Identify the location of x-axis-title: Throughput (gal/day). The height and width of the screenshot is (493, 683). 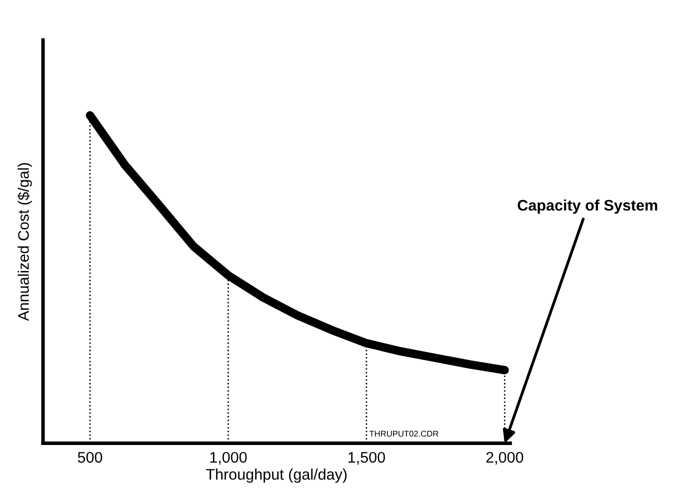
(276, 475).